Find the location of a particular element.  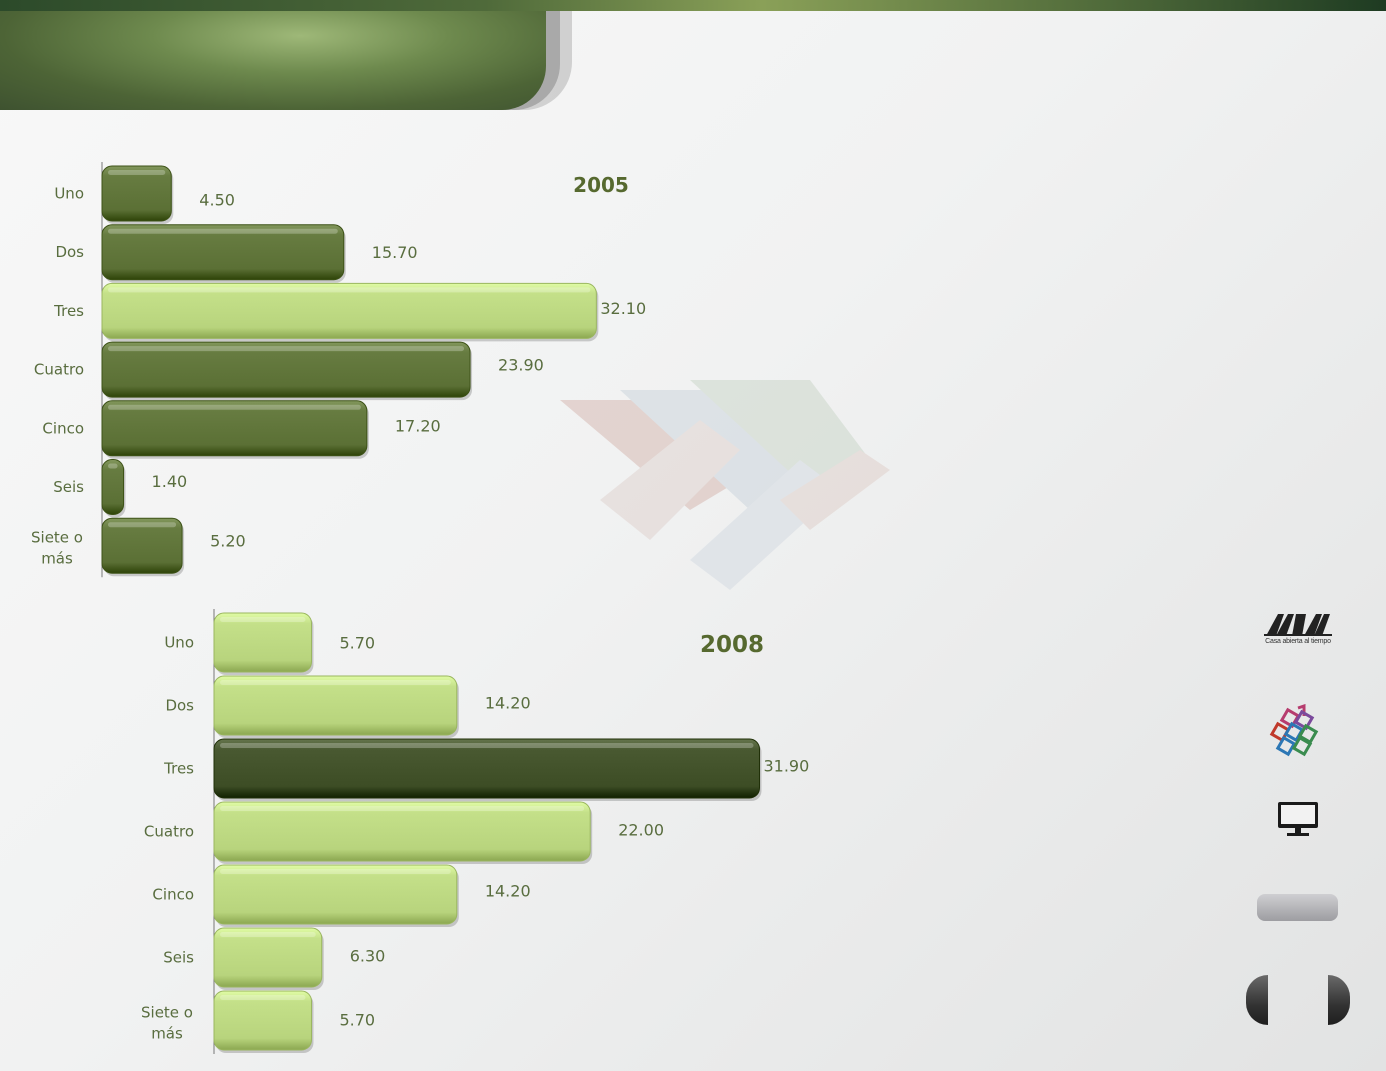

chart-title: 2008 is located at coordinates (732, 645).